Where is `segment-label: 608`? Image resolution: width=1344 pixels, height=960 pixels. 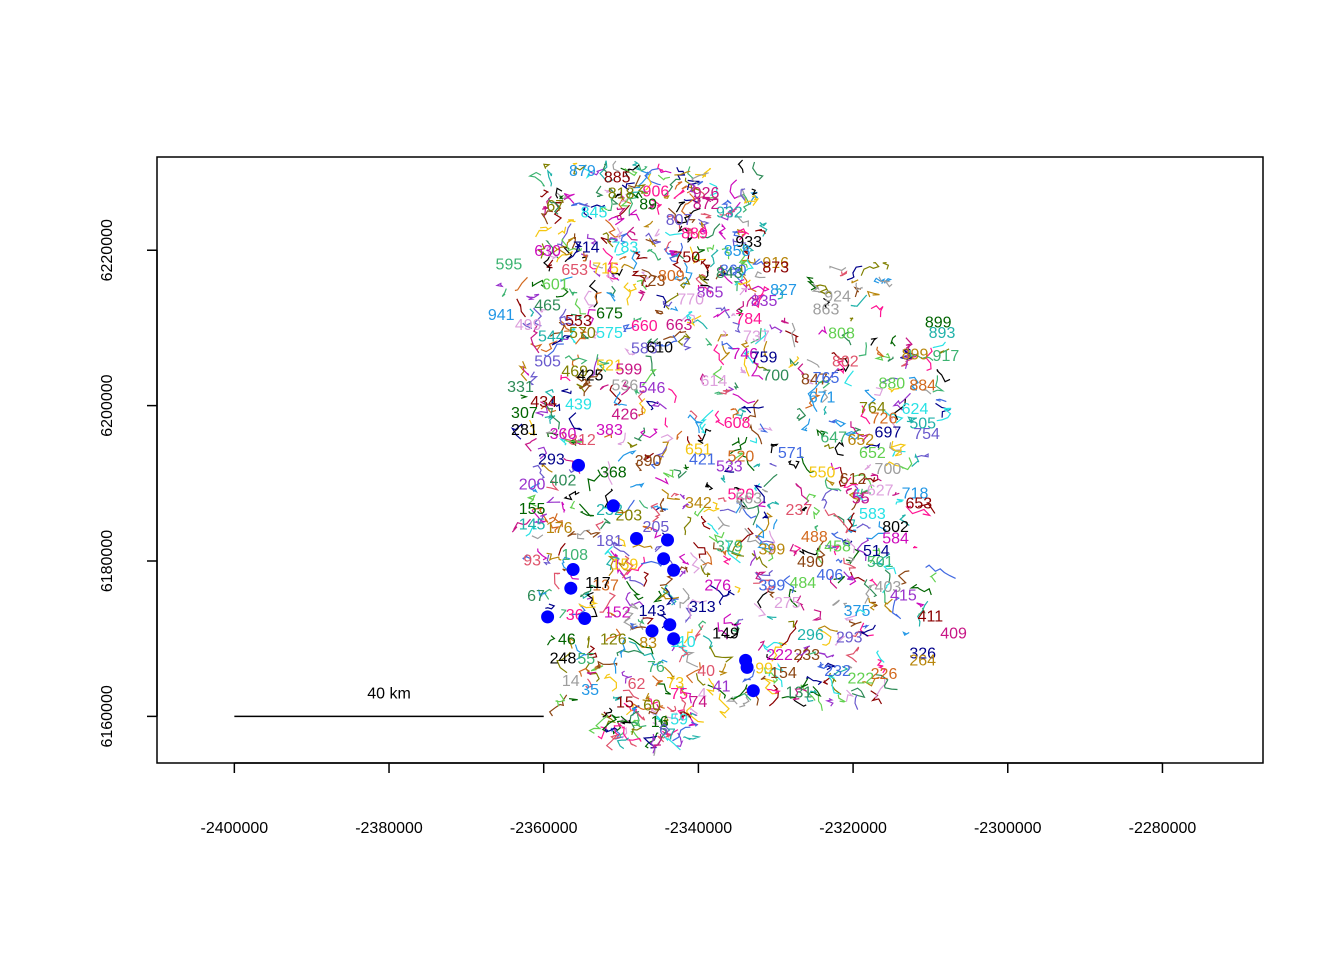 segment-label: 608 is located at coordinates (737, 423).